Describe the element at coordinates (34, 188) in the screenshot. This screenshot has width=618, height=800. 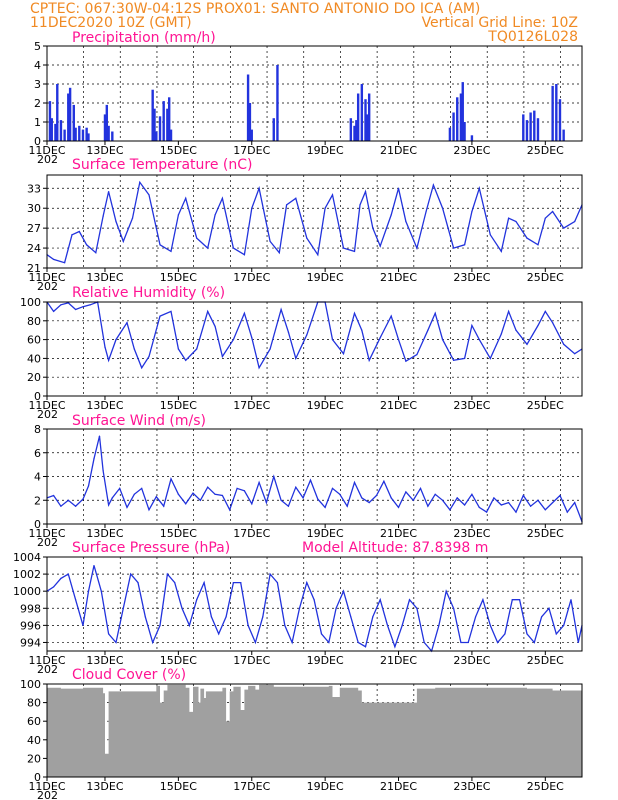
I see `temperature-ytick-label: 33` at that location.